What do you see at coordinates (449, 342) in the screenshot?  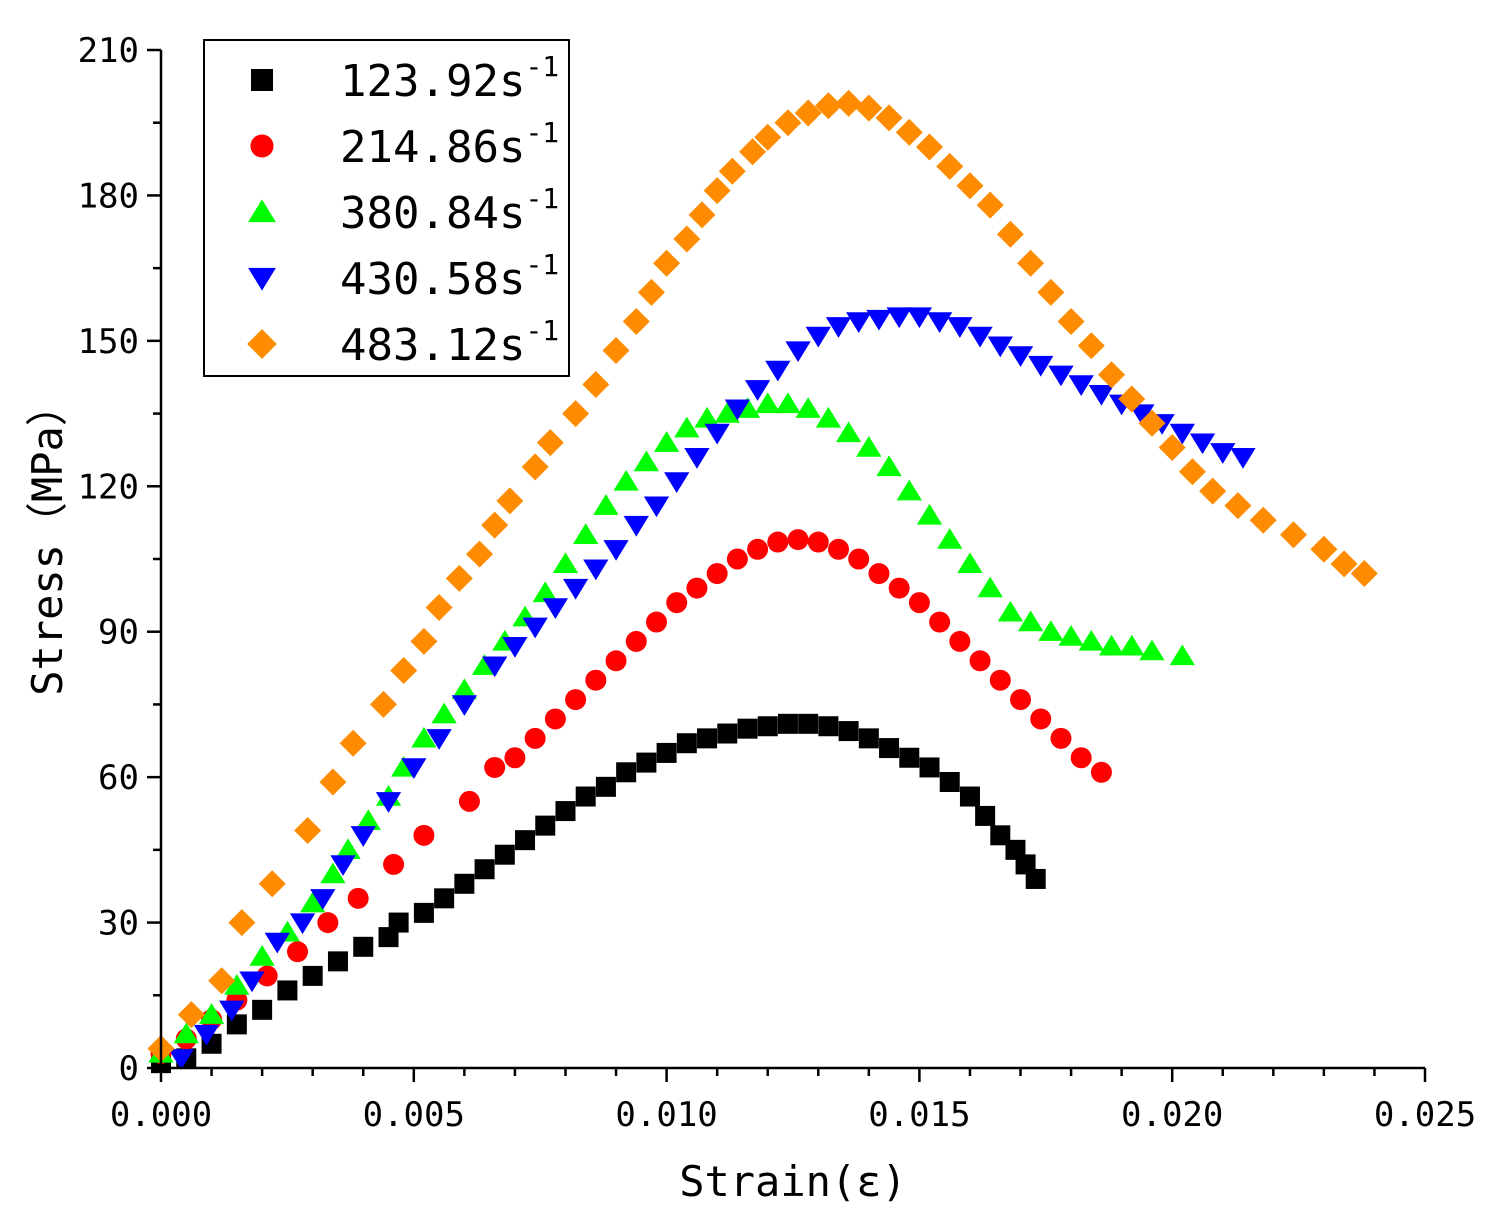 I see `legend-label: 483.12s-1` at bounding box center [449, 342].